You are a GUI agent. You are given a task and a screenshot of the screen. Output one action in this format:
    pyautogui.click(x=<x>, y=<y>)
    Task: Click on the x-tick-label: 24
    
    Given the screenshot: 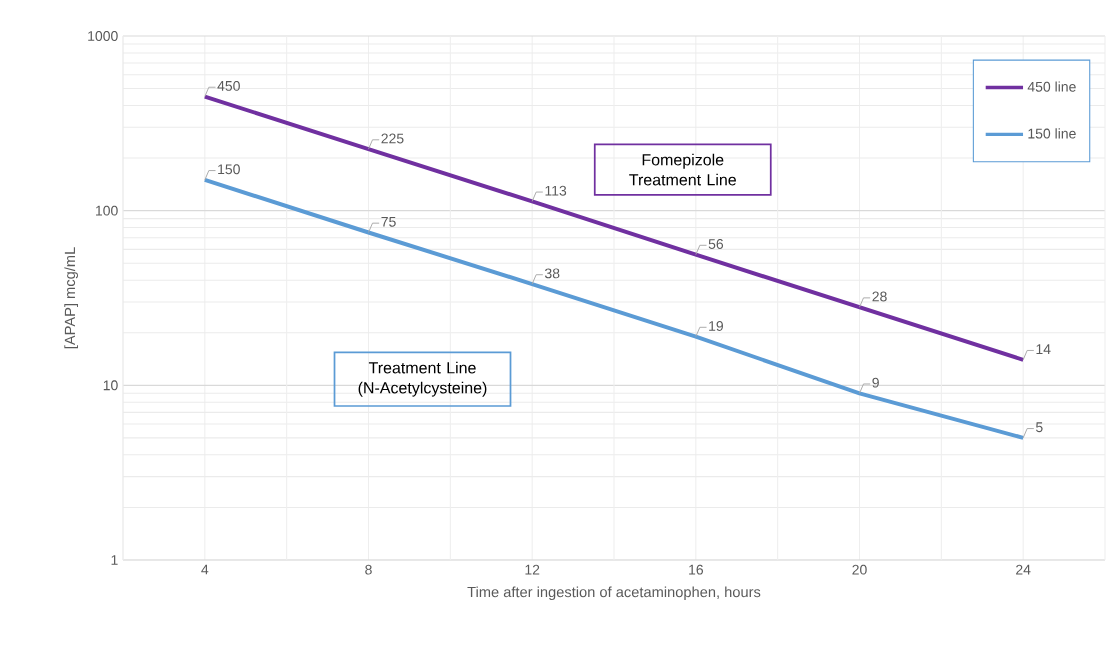 What is the action you would take?
    pyautogui.click(x=1023, y=569)
    